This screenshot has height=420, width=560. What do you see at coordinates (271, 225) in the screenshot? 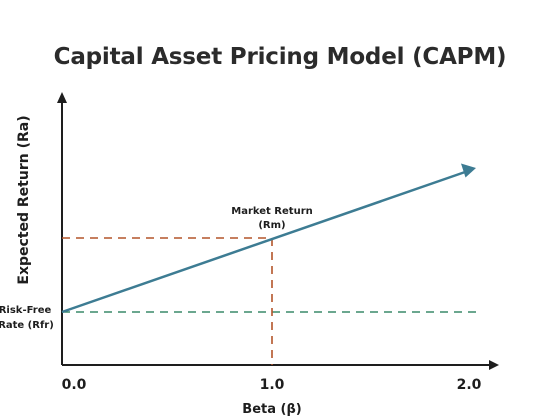
I see `market-return-label-line2: (Rm)` at bounding box center [271, 225].